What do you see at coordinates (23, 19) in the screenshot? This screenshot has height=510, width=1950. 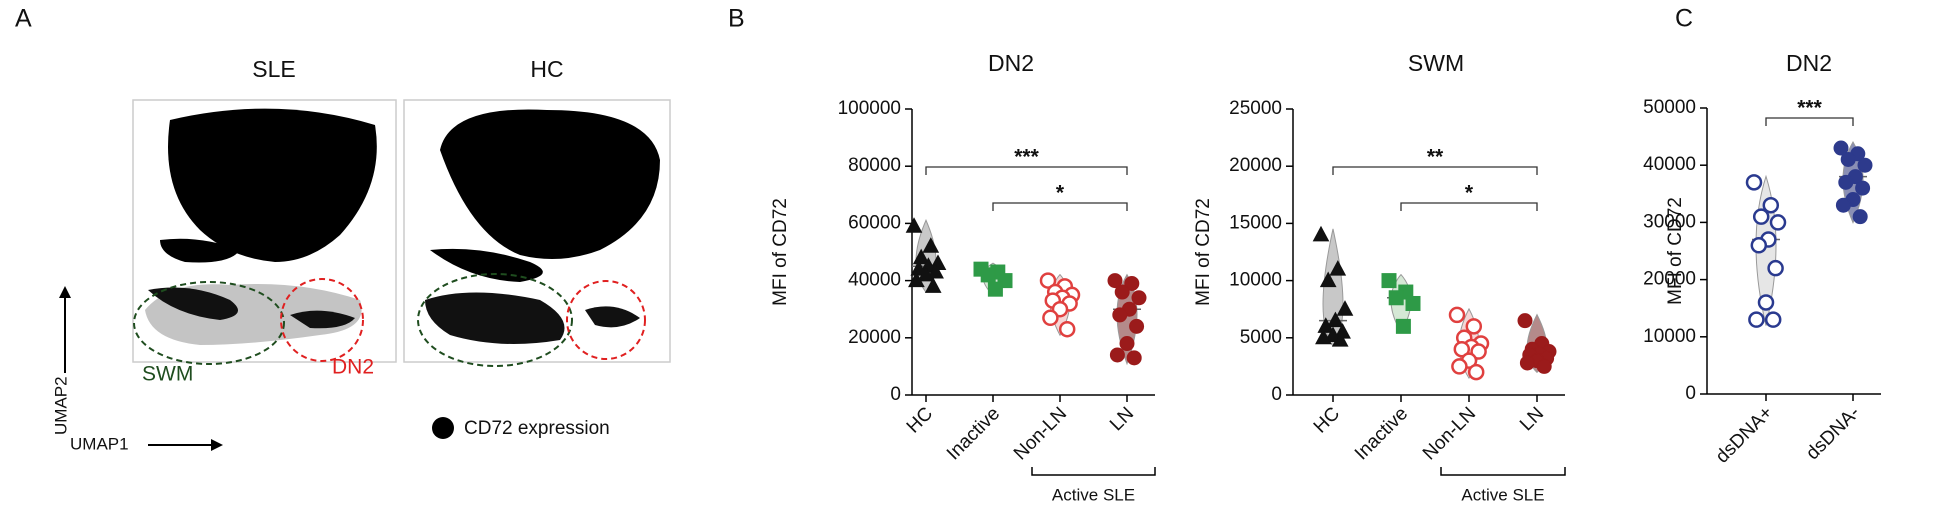 I see `panel-letter: A` at bounding box center [23, 19].